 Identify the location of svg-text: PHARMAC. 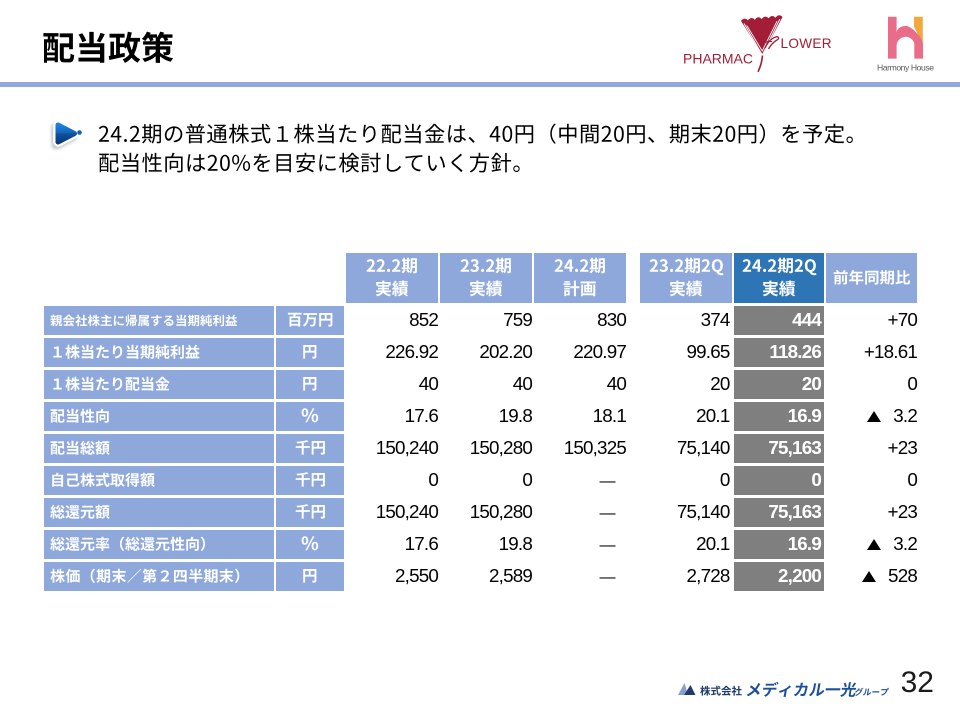
(718, 59).